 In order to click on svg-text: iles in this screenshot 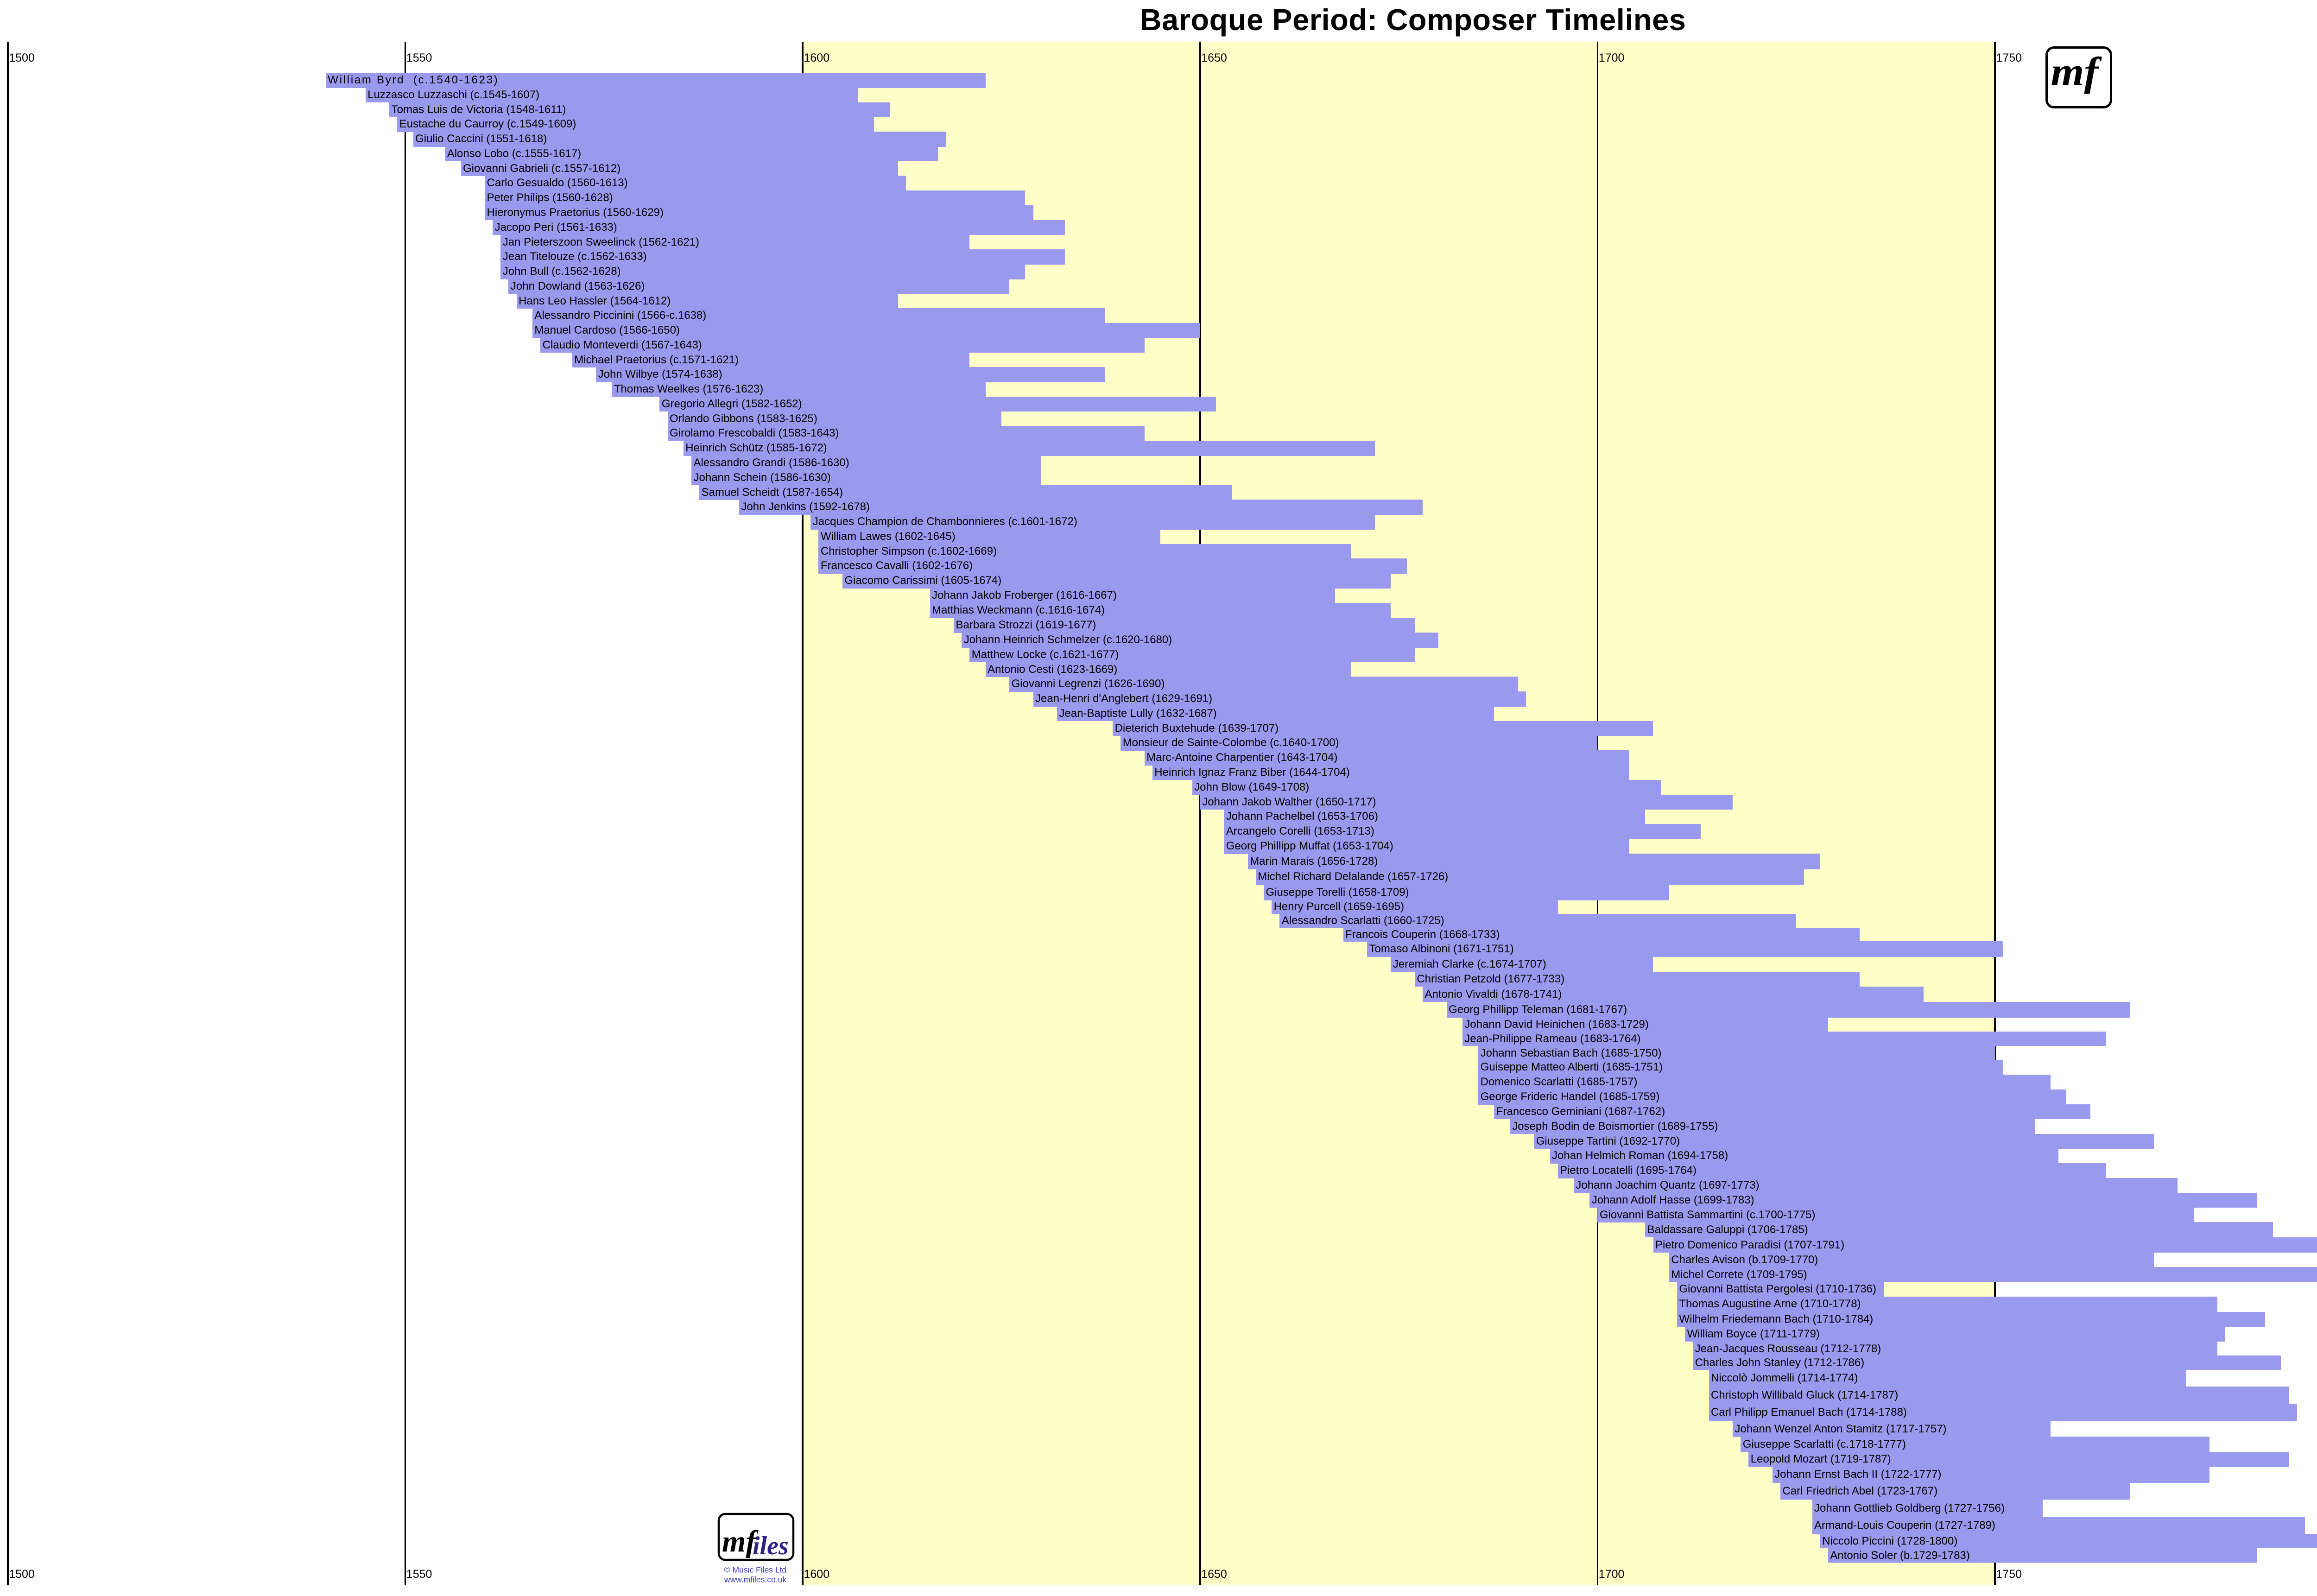, I will do `click(771, 1546)`.